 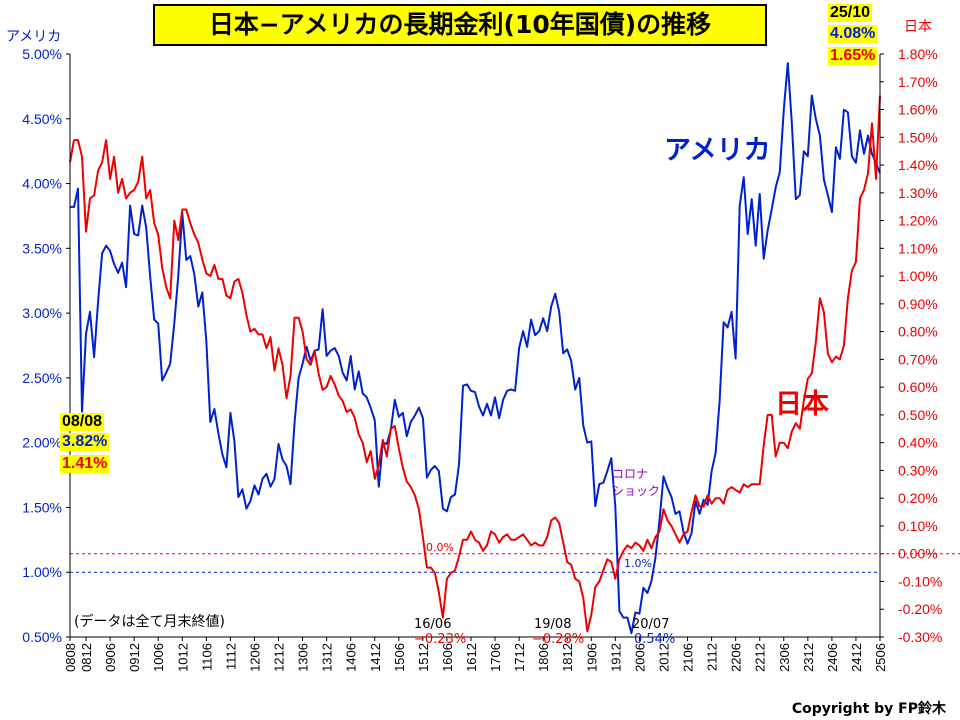 I want to click on right-tick-label: 1.20%, so click(x=918, y=221).